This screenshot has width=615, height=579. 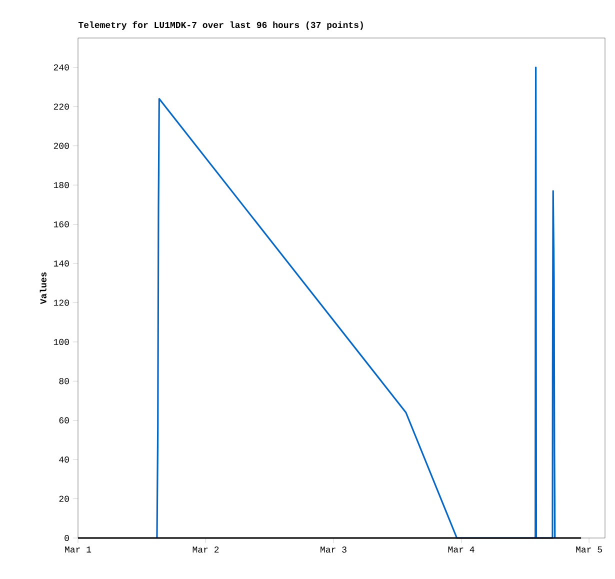 I want to click on y-tick-label: 100, so click(x=61, y=341).